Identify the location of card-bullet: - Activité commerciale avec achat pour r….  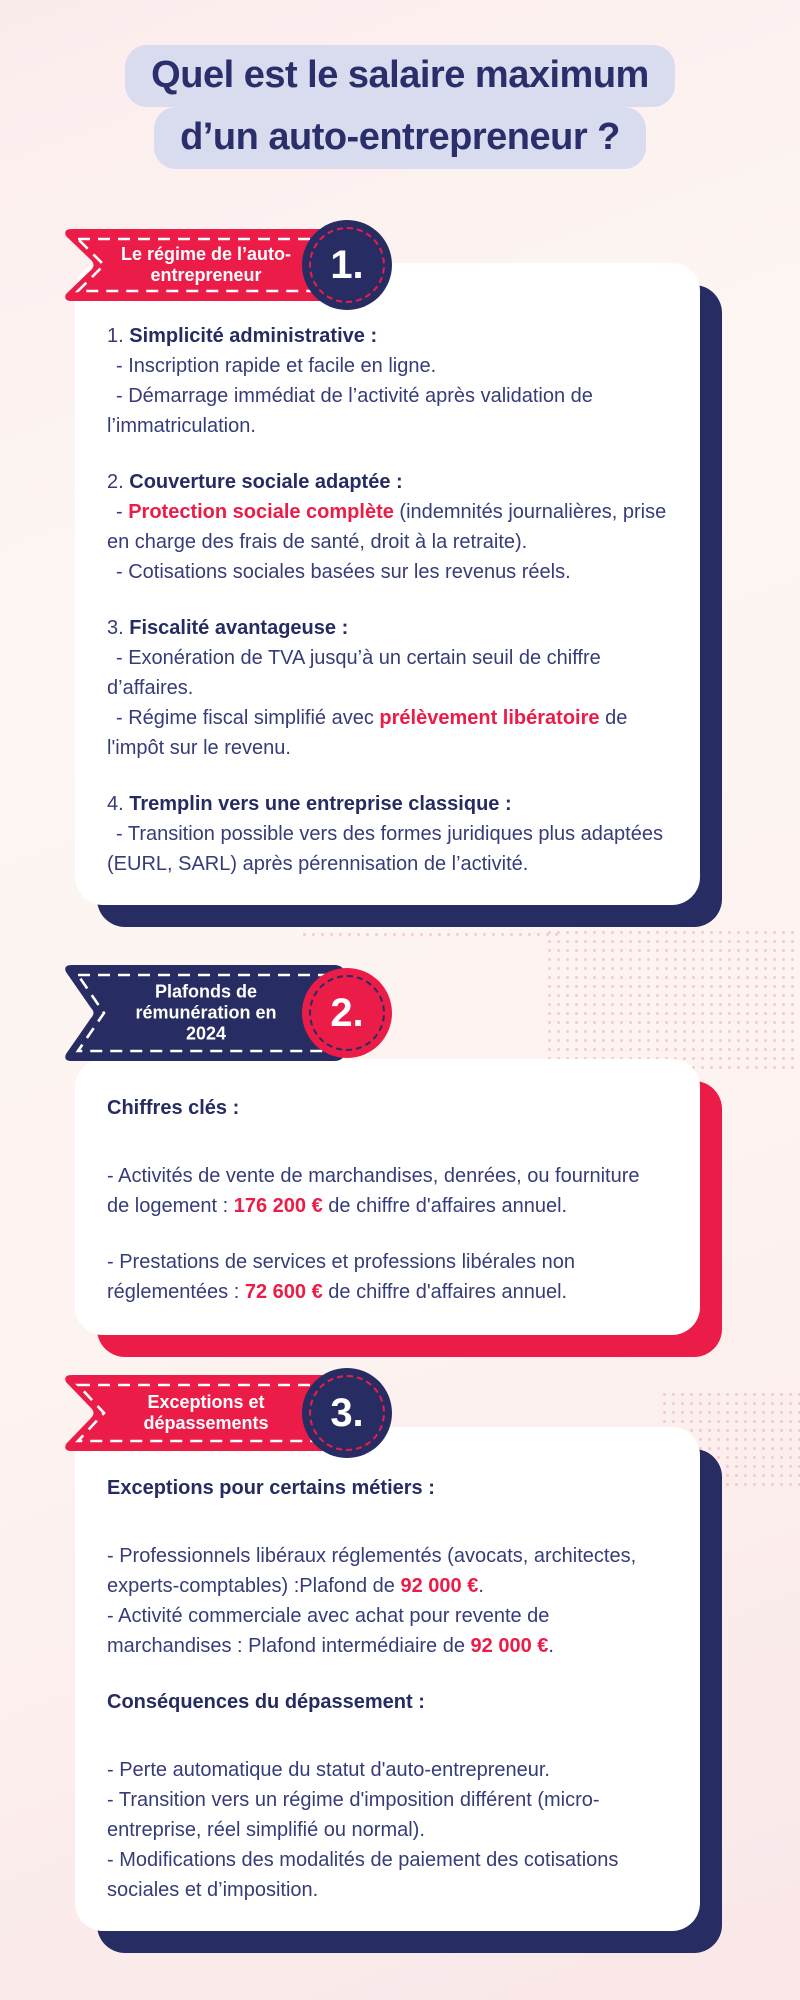
(330, 1631).